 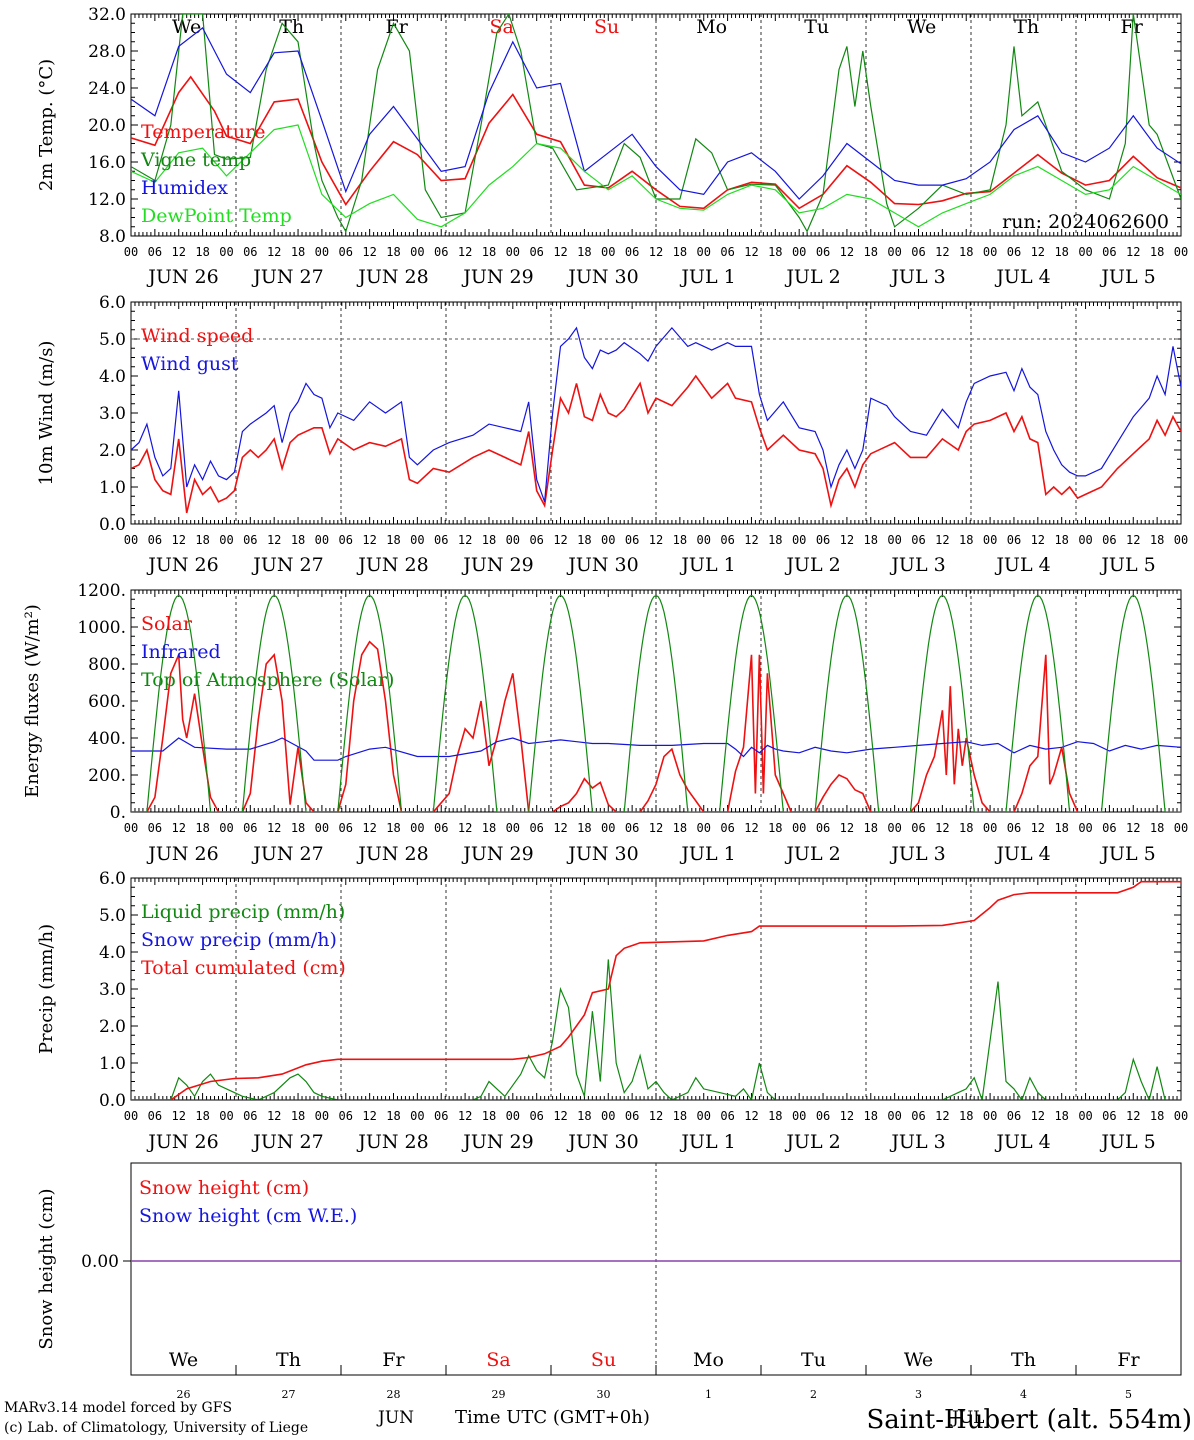 I want to click on weekday-label: Sa, so click(x=498, y=1360).